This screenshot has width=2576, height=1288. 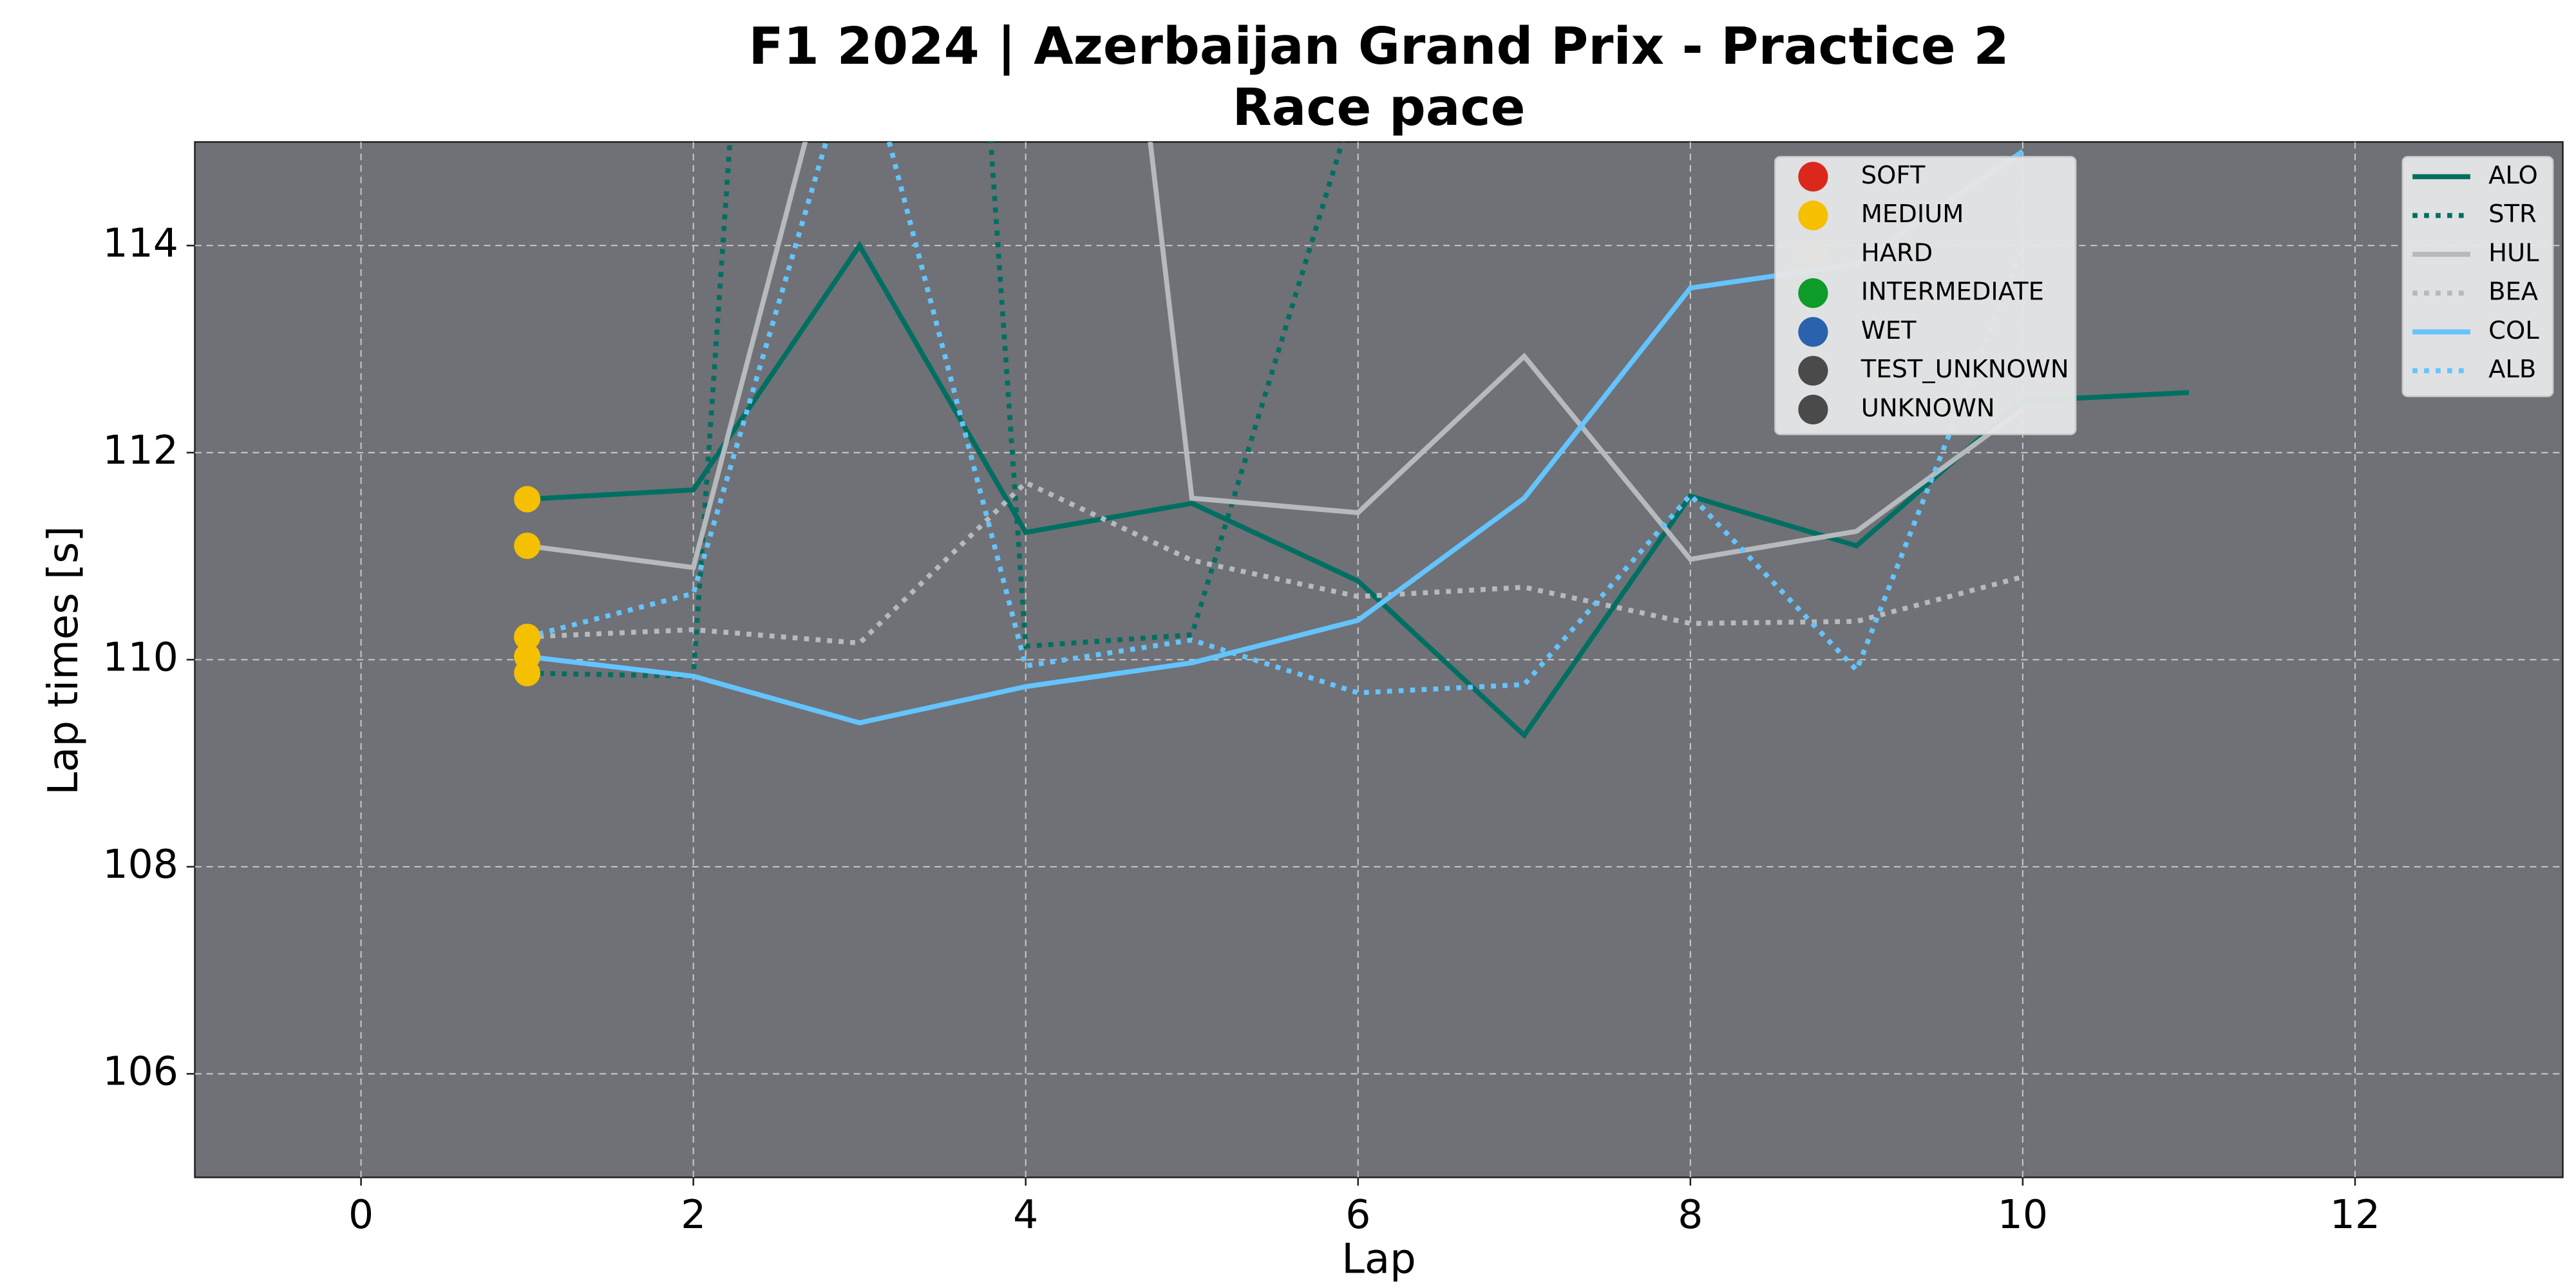 What do you see at coordinates (1889, 331) in the screenshot?
I see `legend-label: WET` at bounding box center [1889, 331].